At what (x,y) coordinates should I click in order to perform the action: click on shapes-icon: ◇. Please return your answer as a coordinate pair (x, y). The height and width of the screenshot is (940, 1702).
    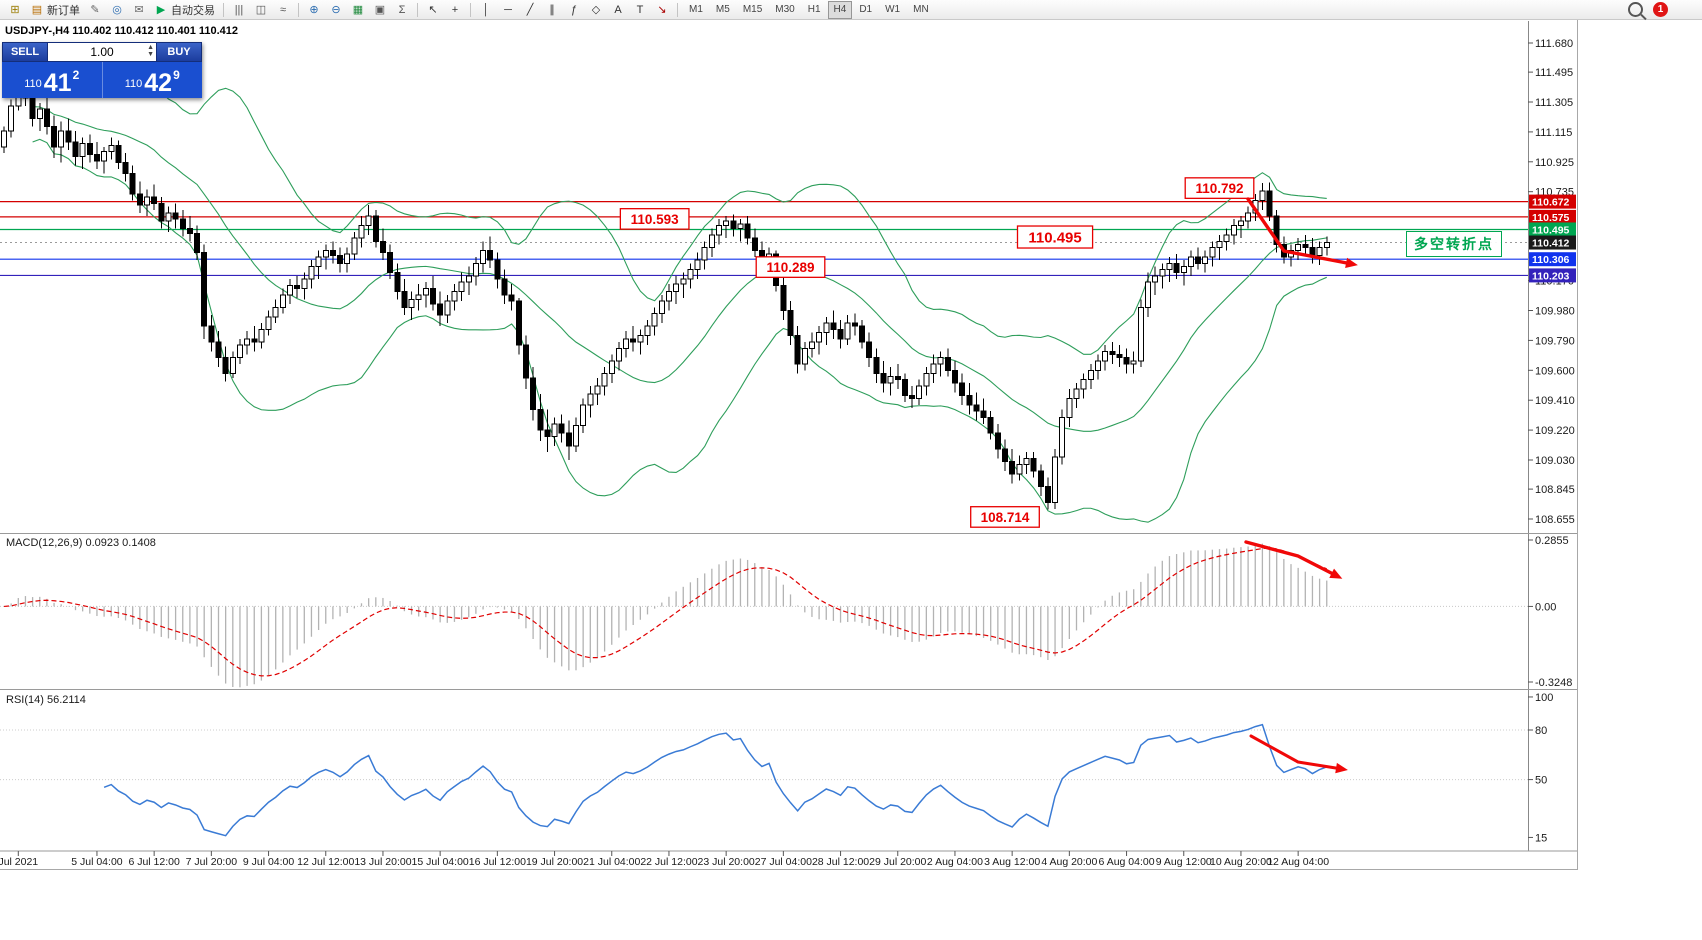
    Looking at the image, I should click on (596, 9).